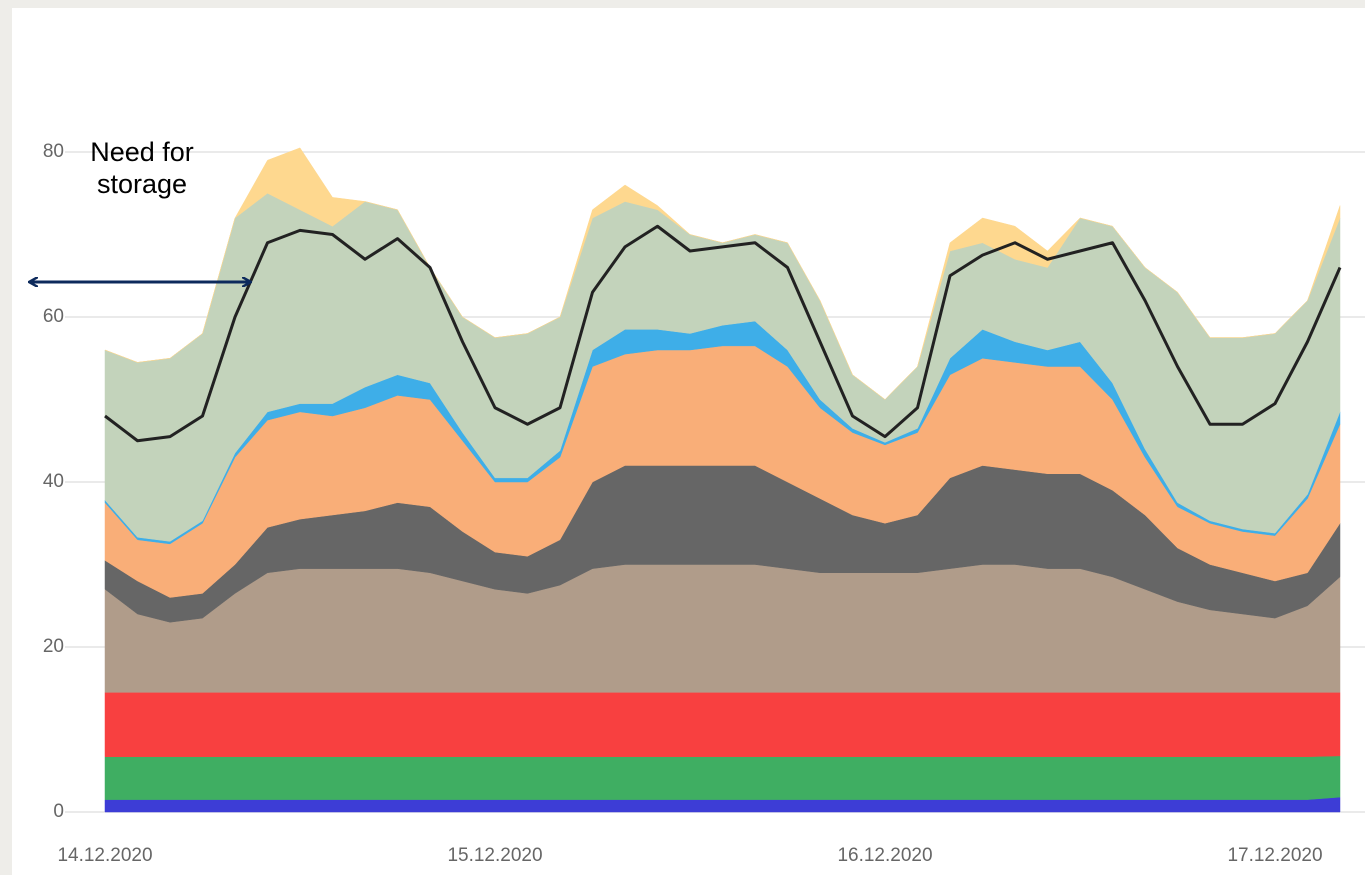 This screenshot has height=875, width=1365. What do you see at coordinates (1274, 855) in the screenshot?
I see `x-tick-label: 17.12.2020` at bounding box center [1274, 855].